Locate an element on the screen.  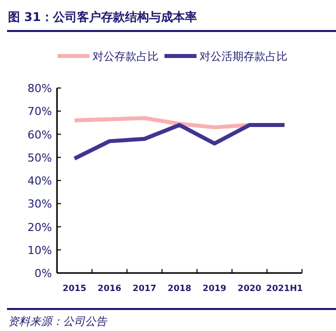
y-tick-label: 60% is located at coordinates (40, 135).